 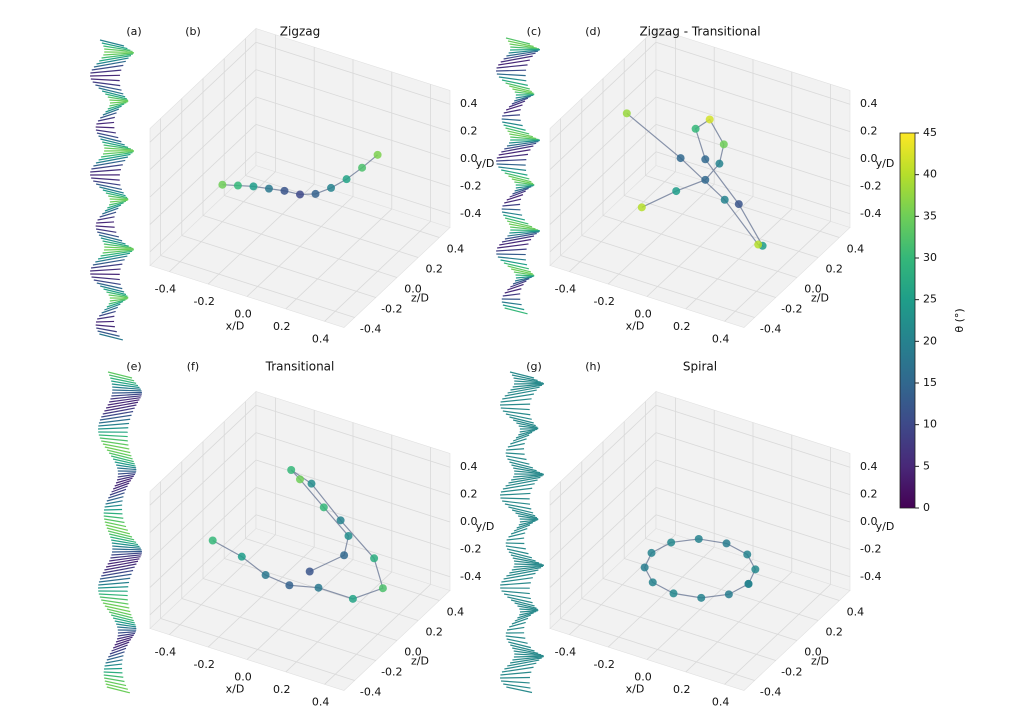 What do you see at coordinates (869, 103) in the screenshot?
I see `y-tick-label: 0.4` at bounding box center [869, 103].